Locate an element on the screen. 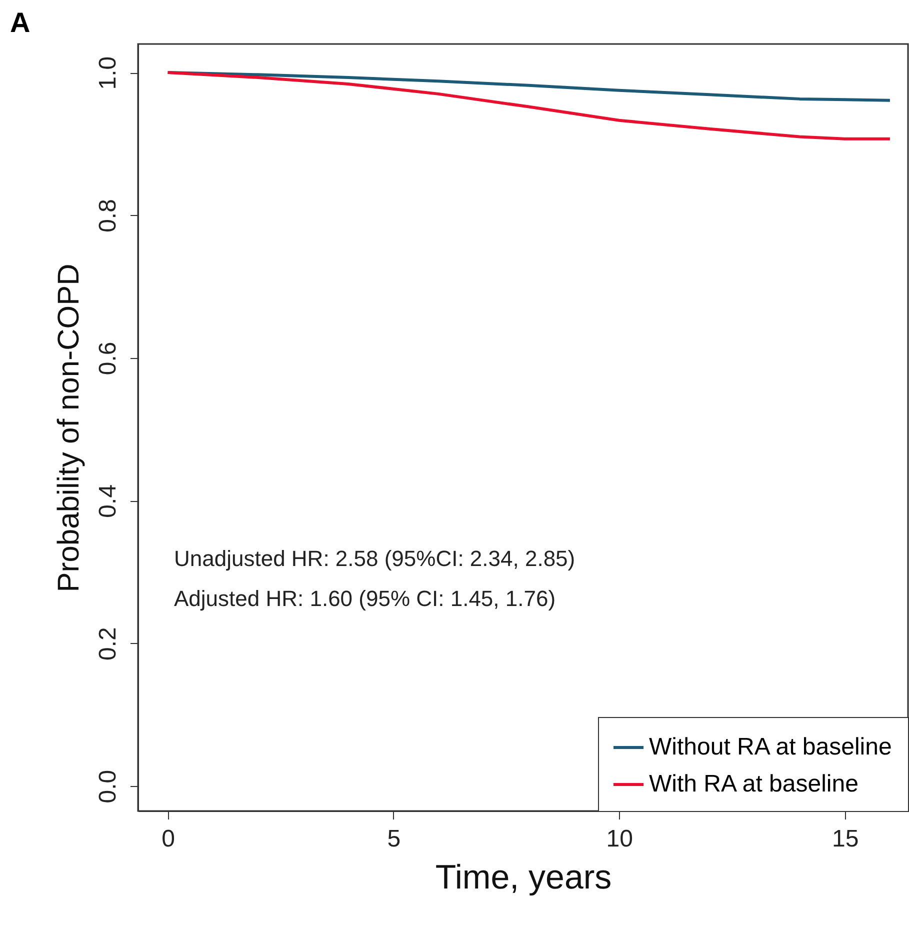 Image resolution: width=909 pixels, height=950 pixels. chart-title: A is located at coordinates (20, 22).